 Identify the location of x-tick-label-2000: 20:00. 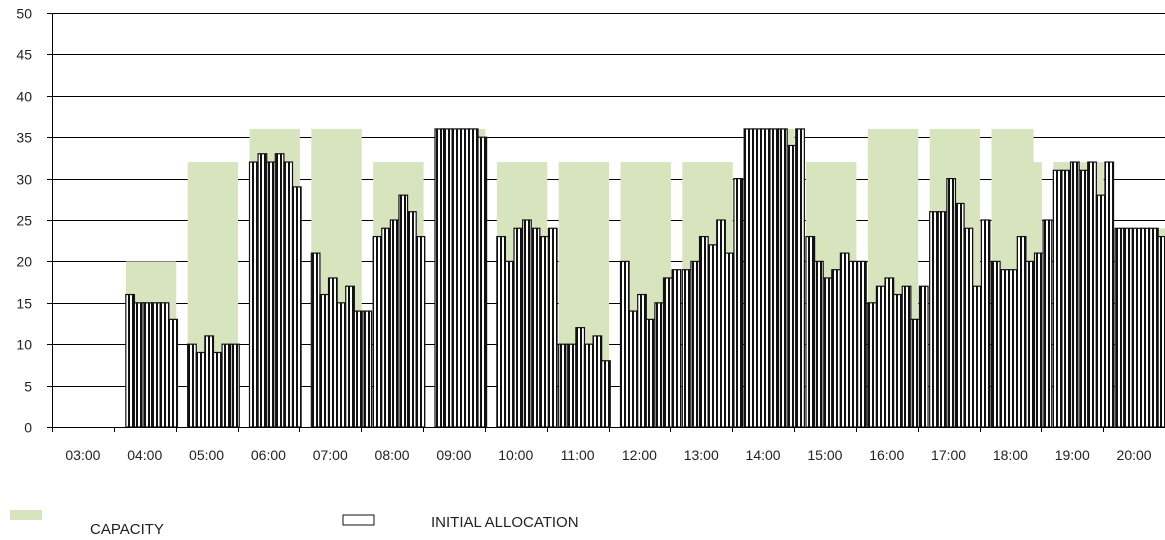
(1134, 455).